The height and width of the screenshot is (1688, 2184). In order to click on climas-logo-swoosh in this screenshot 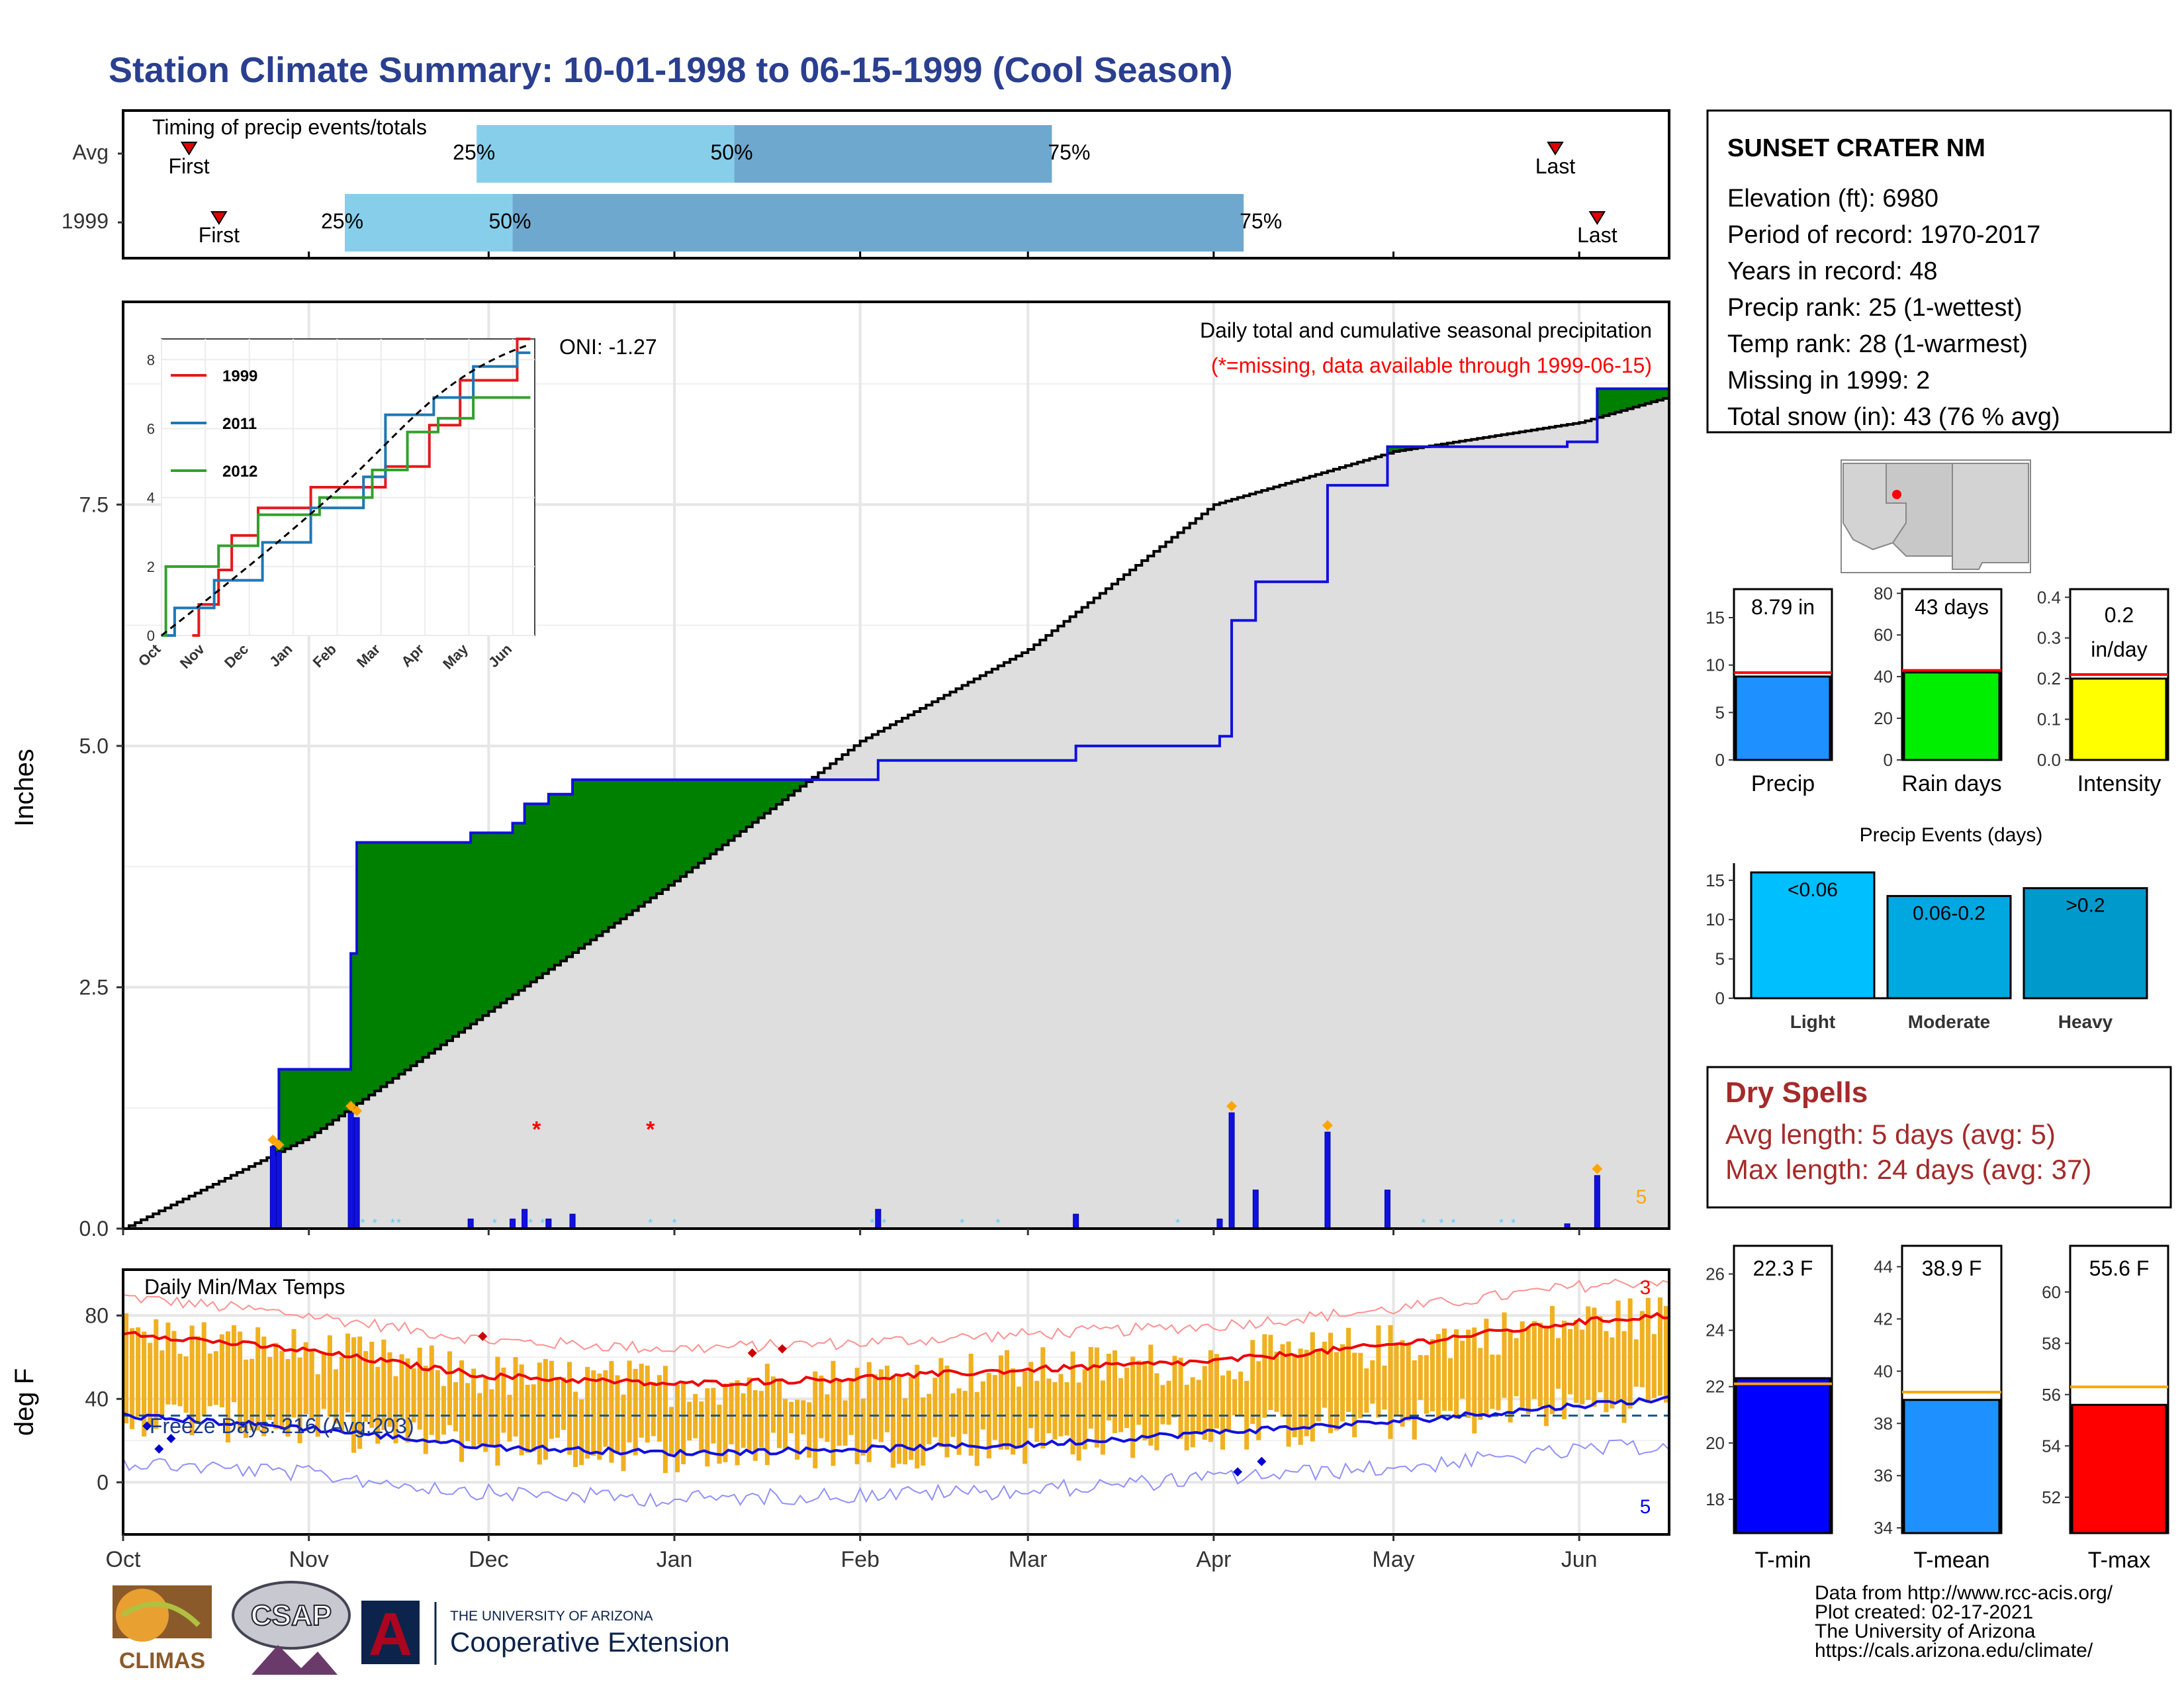, I will do `click(160, 1614)`.